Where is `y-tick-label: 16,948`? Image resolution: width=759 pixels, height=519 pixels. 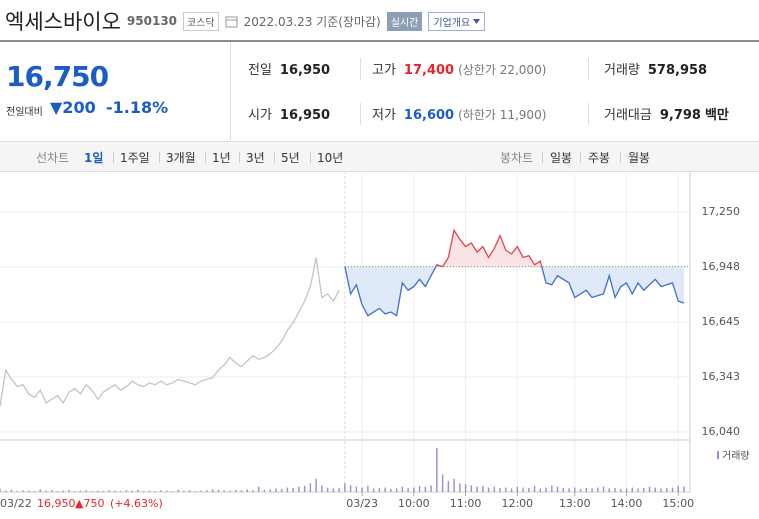 y-tick-label: 16,948 is located at coordinates (721, 266).